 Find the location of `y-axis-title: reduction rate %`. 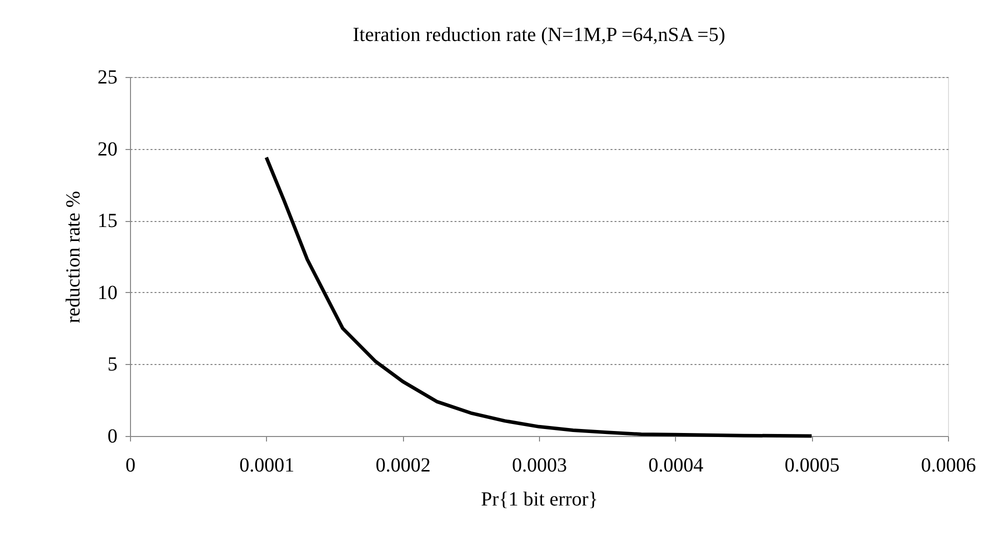

y-axis-title: reduction rate % is located at coordinates (73, 257).